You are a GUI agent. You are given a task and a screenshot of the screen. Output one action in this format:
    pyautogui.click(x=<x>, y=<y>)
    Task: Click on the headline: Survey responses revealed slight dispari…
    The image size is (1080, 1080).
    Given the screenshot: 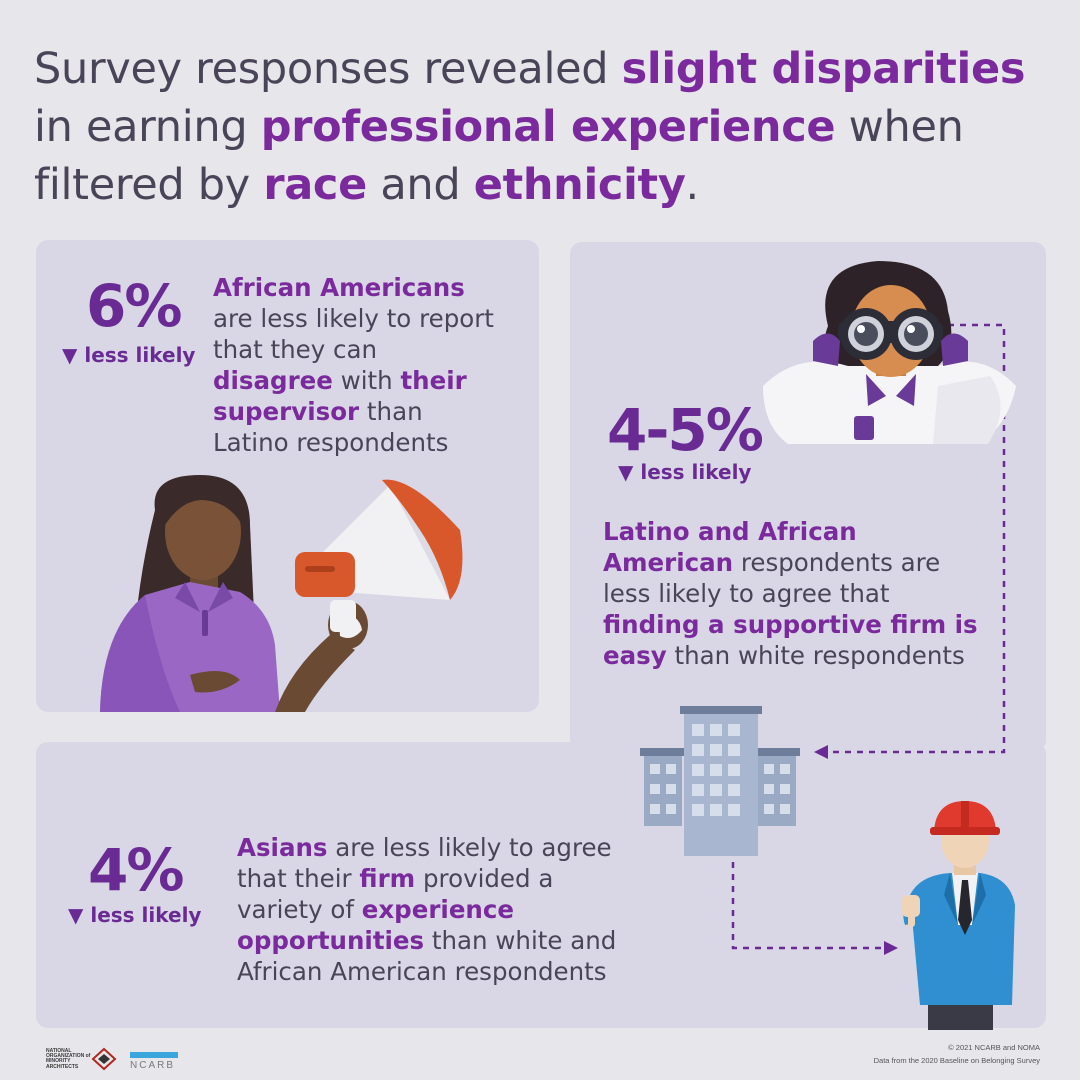 What is the action you would take?
    pyautogui.click(x=530, y=127)
    